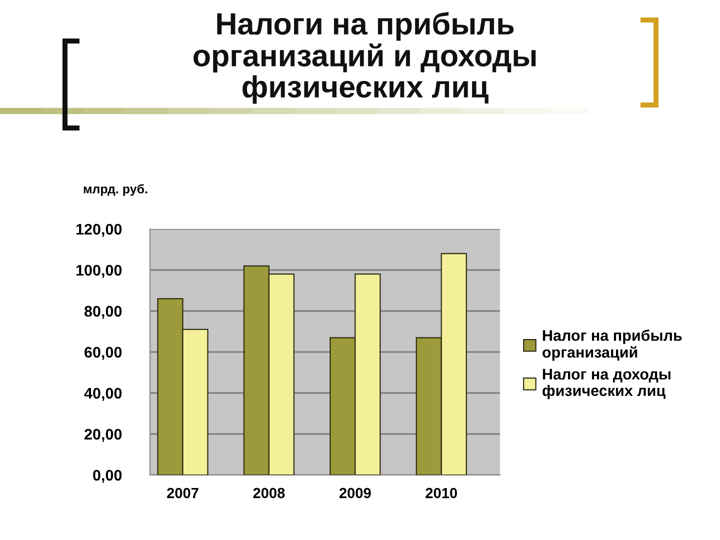  Describe the element at coordinates (606, 384) in the screenshot. I see `legend-label: Налог на доходы физических лиц` at that location.